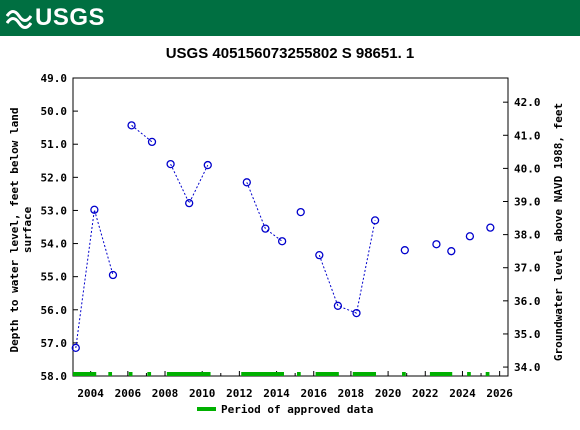 Image resolution: width=580 pixels, height=430 pixels. I want to click on usgs-wave-icon, so click(19, 19).